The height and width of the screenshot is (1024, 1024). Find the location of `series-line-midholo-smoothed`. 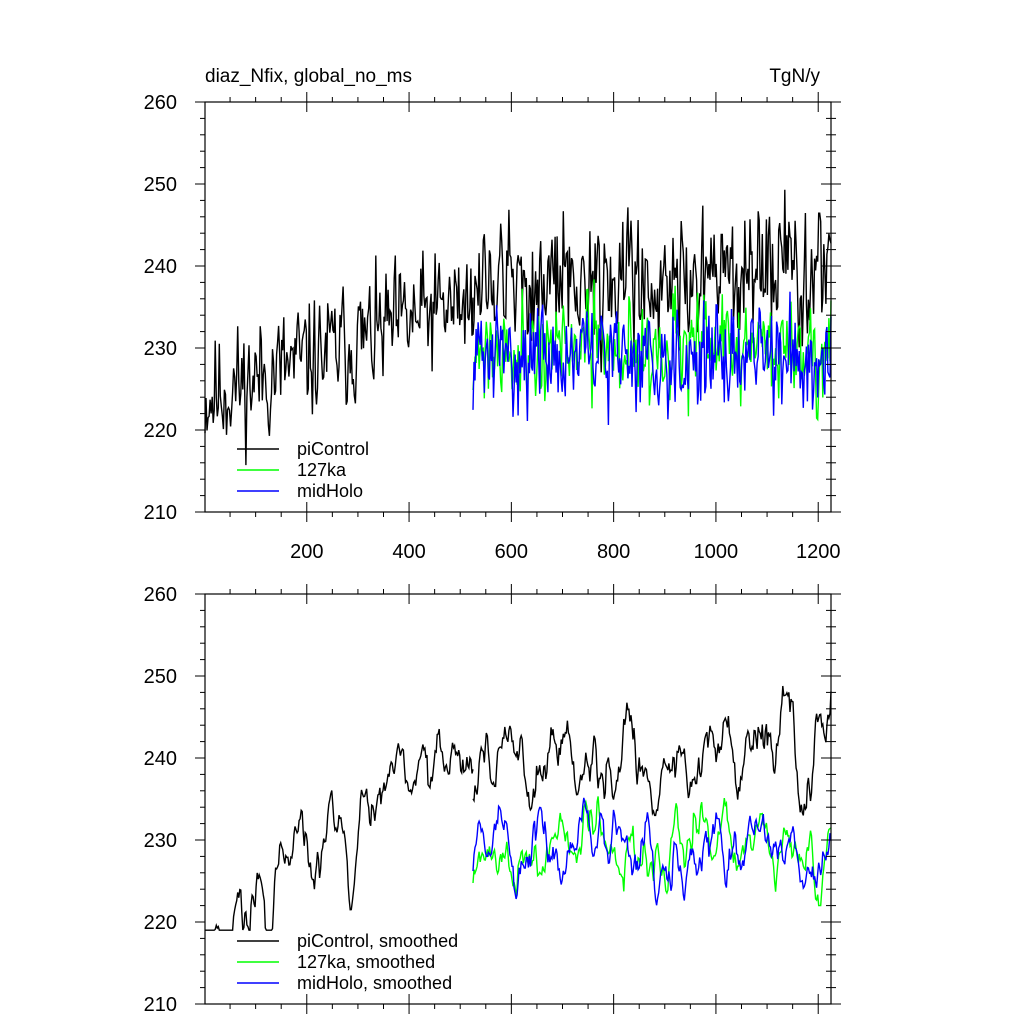

series-line-midholo-smoothed is located at coordinates (652, 851).